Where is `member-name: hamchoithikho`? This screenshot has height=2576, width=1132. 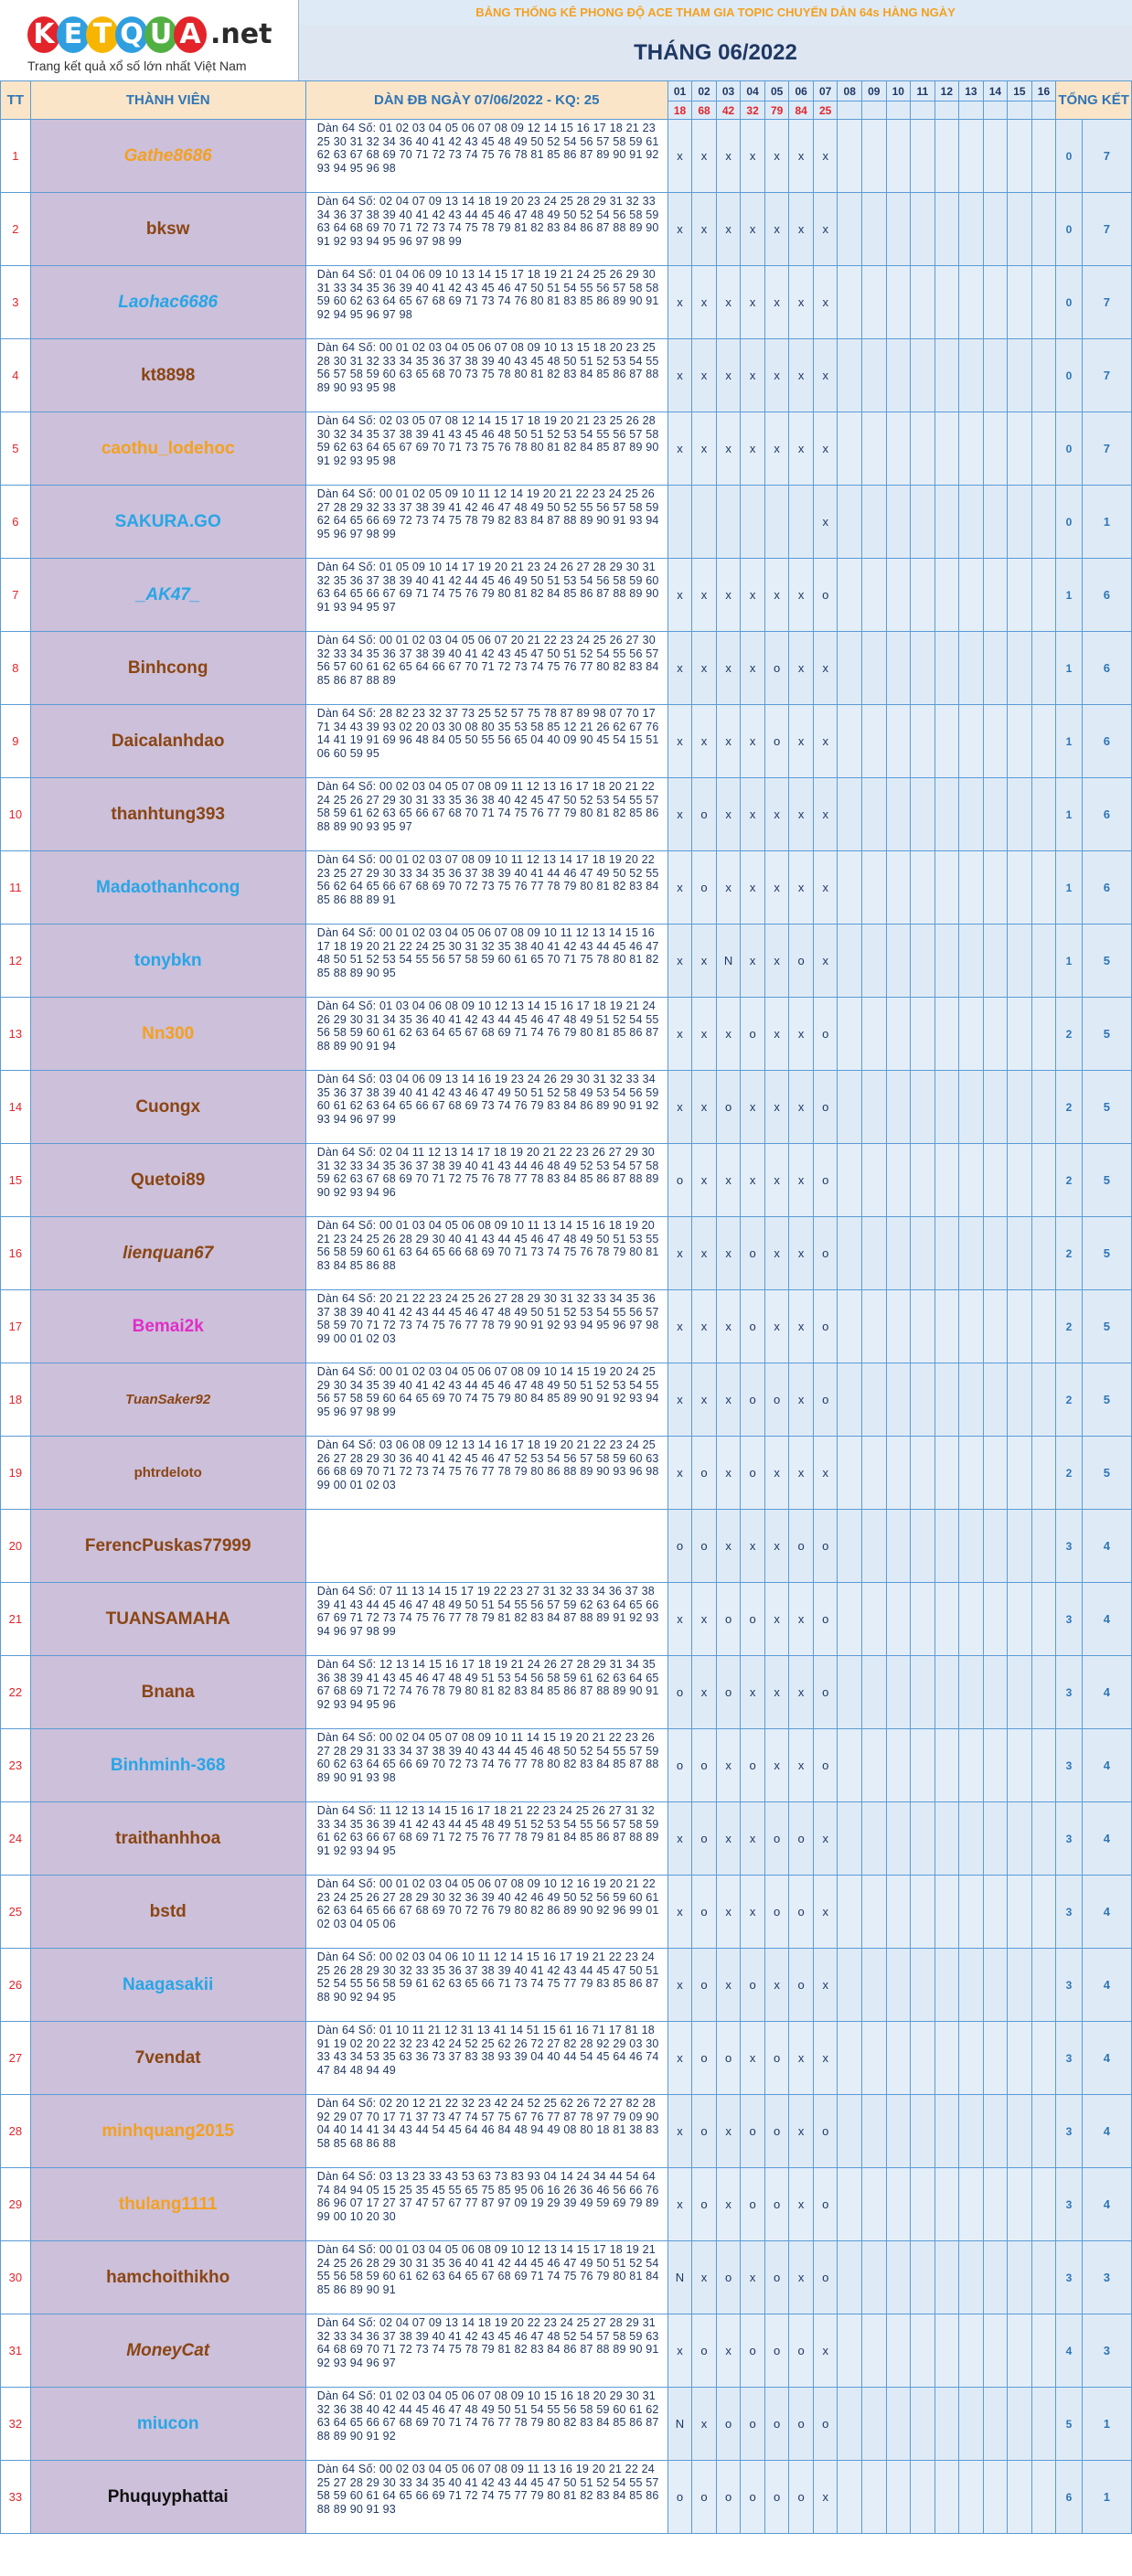
member-name: hamchoithikho is located at coordinates (167, 2277).